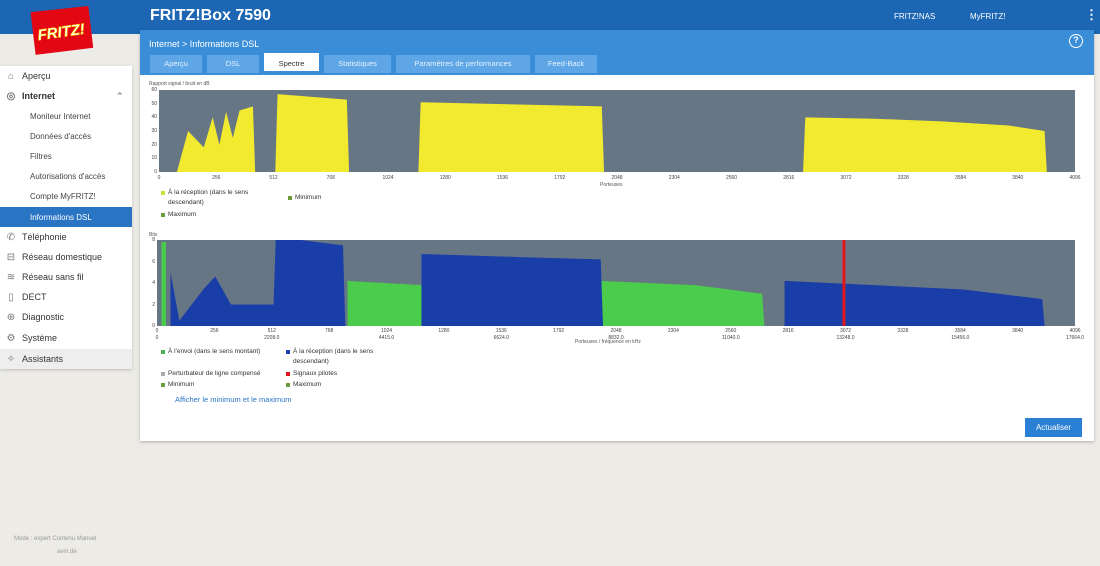 The image size is (1100, 566). What do you see at coordinates (617, 178) in the screenshot?
I see `snr-xtick-8: 2048` at bounding box center [617, 178].